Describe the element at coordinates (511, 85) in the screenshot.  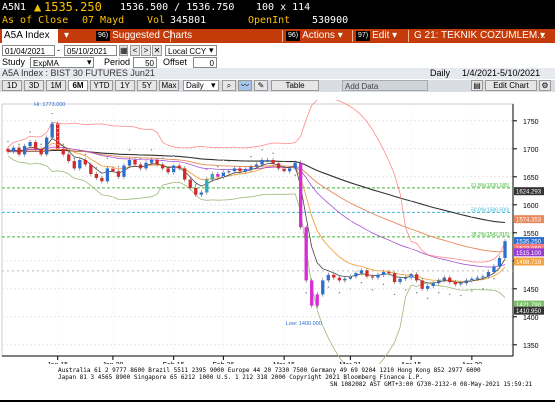
I see `edit-chart-button: Edit Chart` at that location.